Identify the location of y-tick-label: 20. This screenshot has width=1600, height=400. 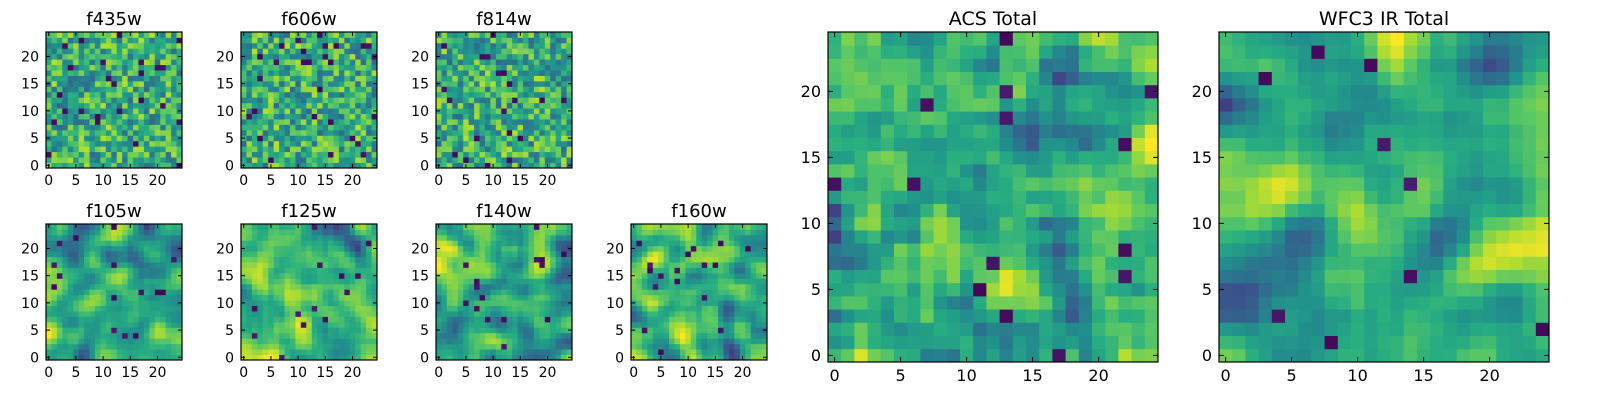
(225, 58).